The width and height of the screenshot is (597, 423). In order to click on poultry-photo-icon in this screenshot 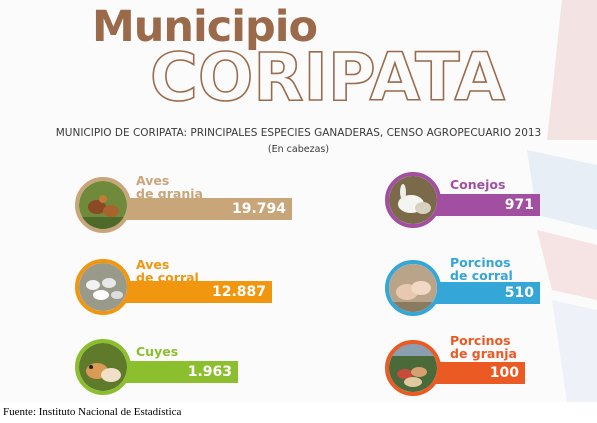, I will do `click(103, 287)`.